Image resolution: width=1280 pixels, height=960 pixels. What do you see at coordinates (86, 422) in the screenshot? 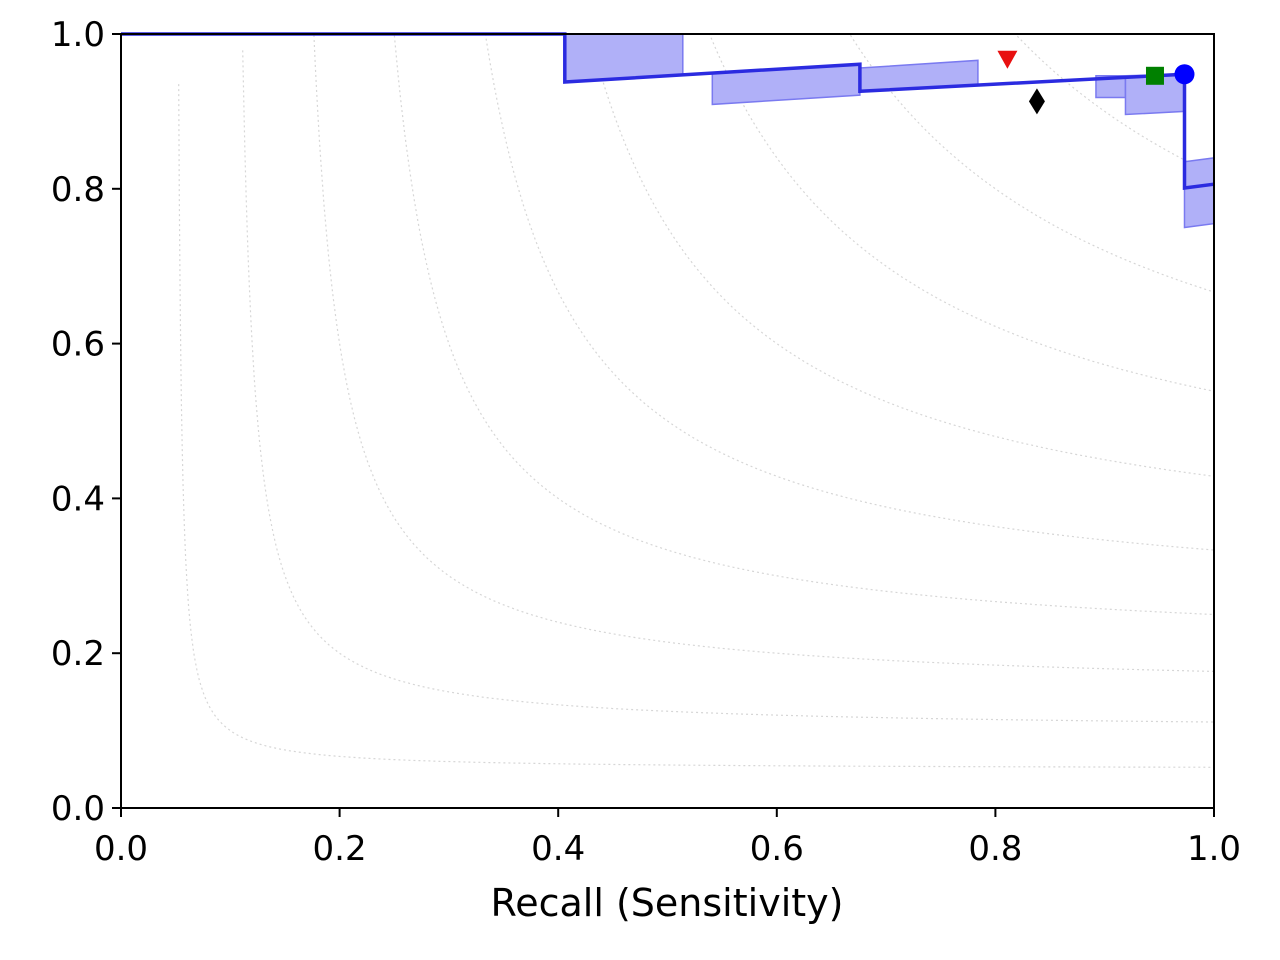
I see `y-axis-ticks: 0.0 0.2 0.4 0.6 0.8 1.0` at bounding box center [86, 422].